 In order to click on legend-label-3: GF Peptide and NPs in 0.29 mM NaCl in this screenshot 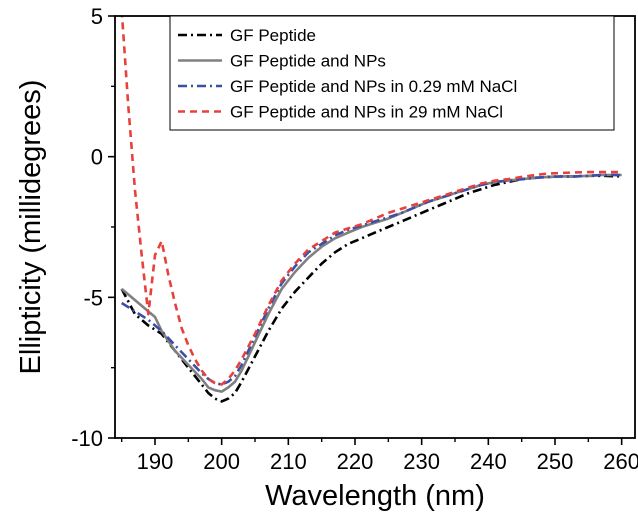, I will do `click(373, 86)`.